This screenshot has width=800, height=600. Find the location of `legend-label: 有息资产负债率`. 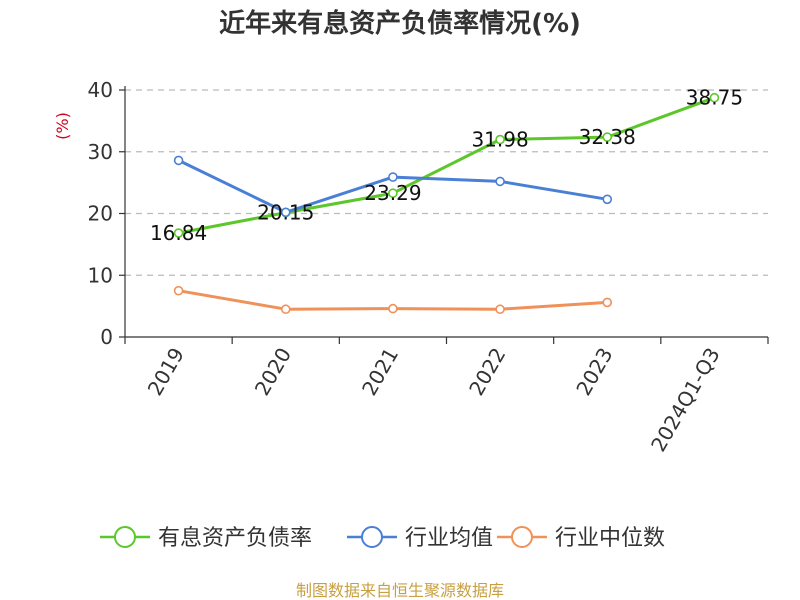

legend-label: 有息资产负债率 is located at coordinates (235, 538).